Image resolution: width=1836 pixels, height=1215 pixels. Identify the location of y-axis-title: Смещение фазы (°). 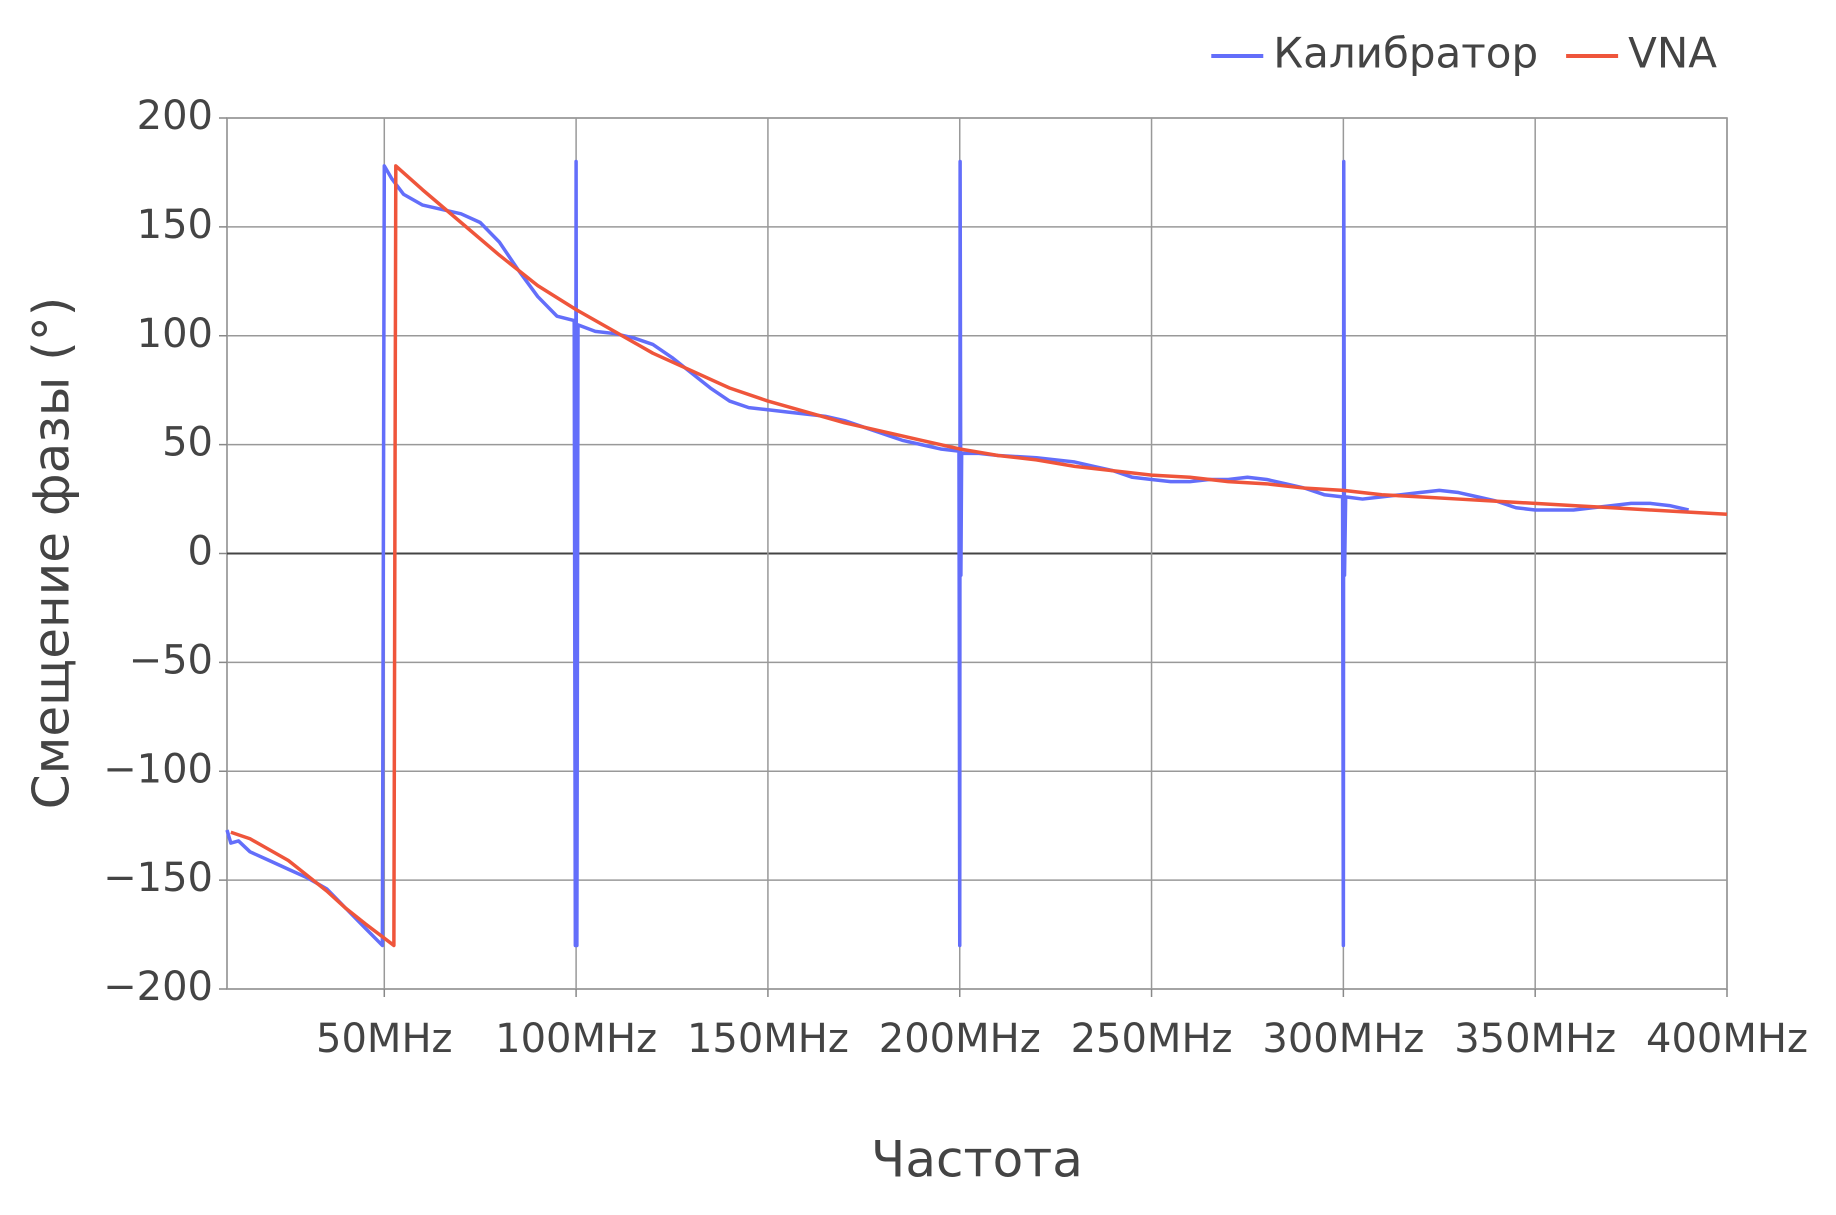
(52, 553).